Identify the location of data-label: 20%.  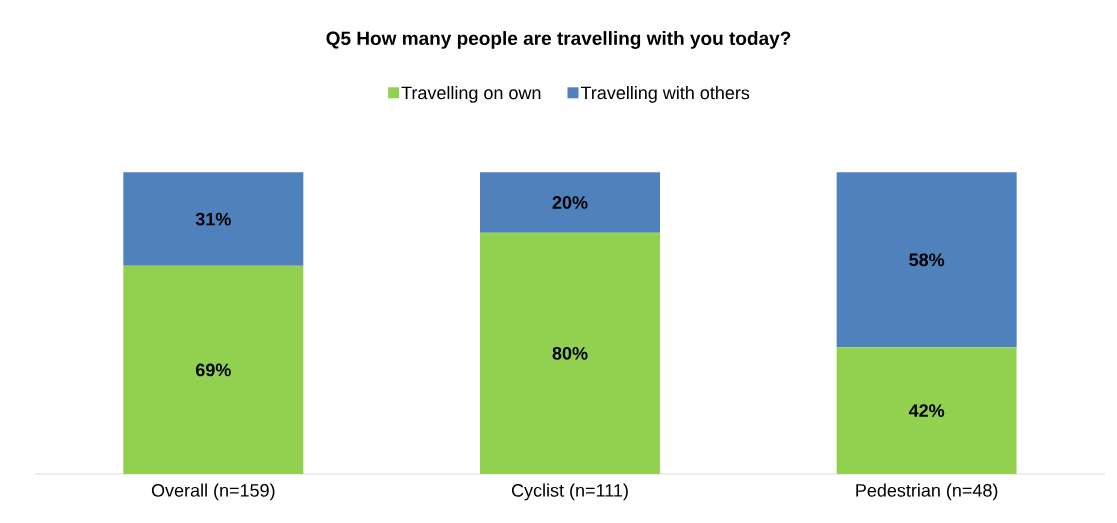
(570, 202).